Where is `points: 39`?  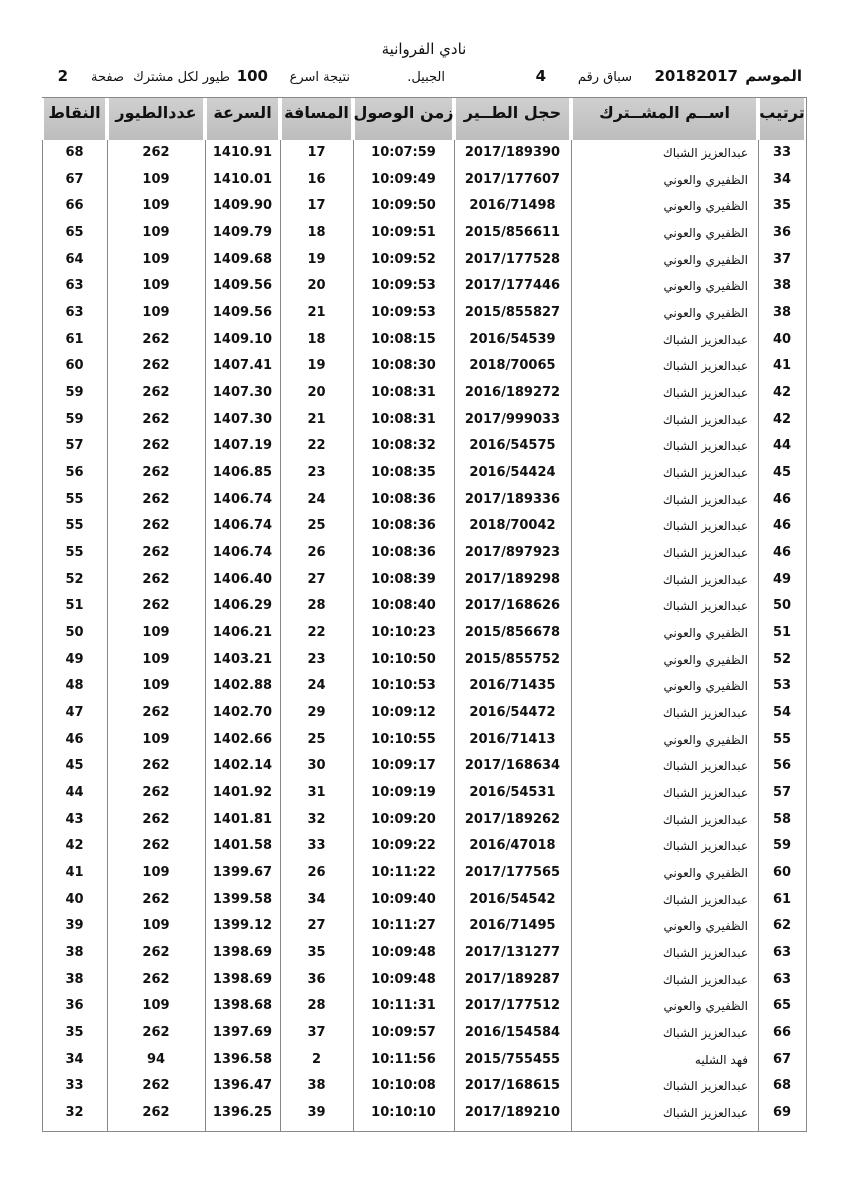
points: 39 is located at coordinates (74, 926).